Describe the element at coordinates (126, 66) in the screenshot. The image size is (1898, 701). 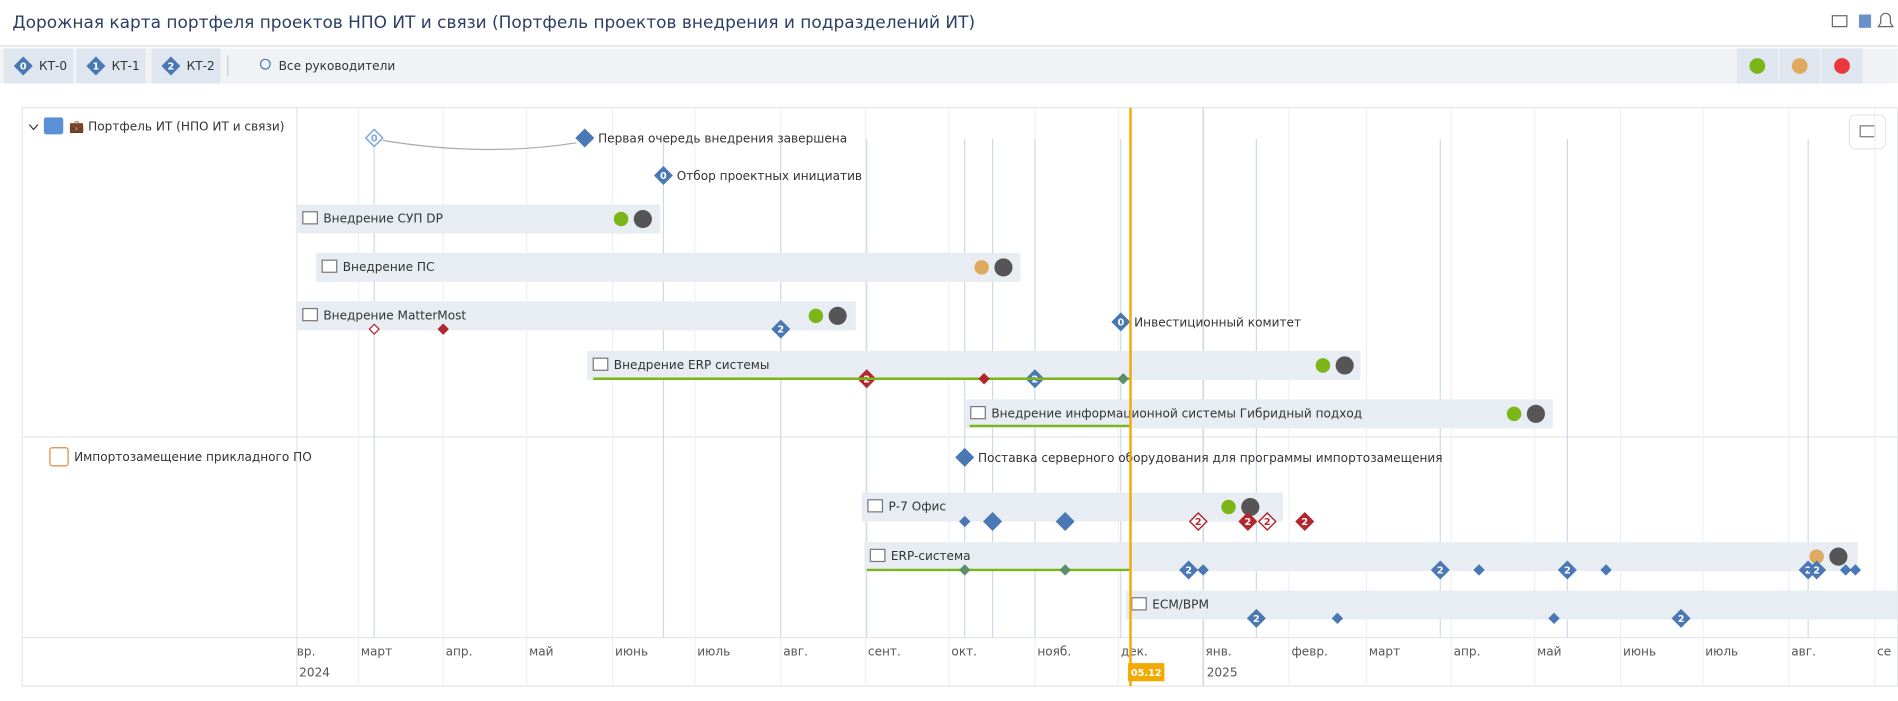
I see `filter-label: КТ-1` at that location.